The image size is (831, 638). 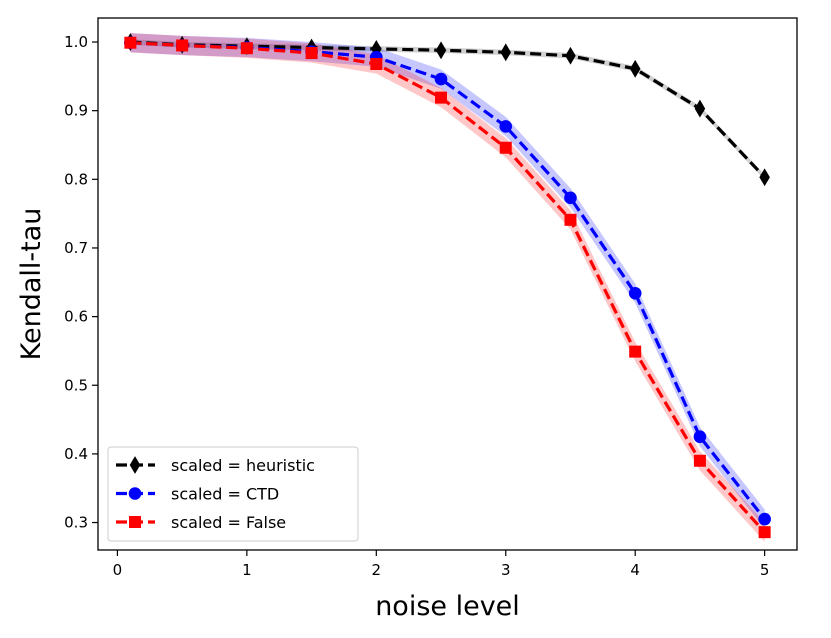 I want to click on y-tick-label: 0.3, so click(x=76, y=523).